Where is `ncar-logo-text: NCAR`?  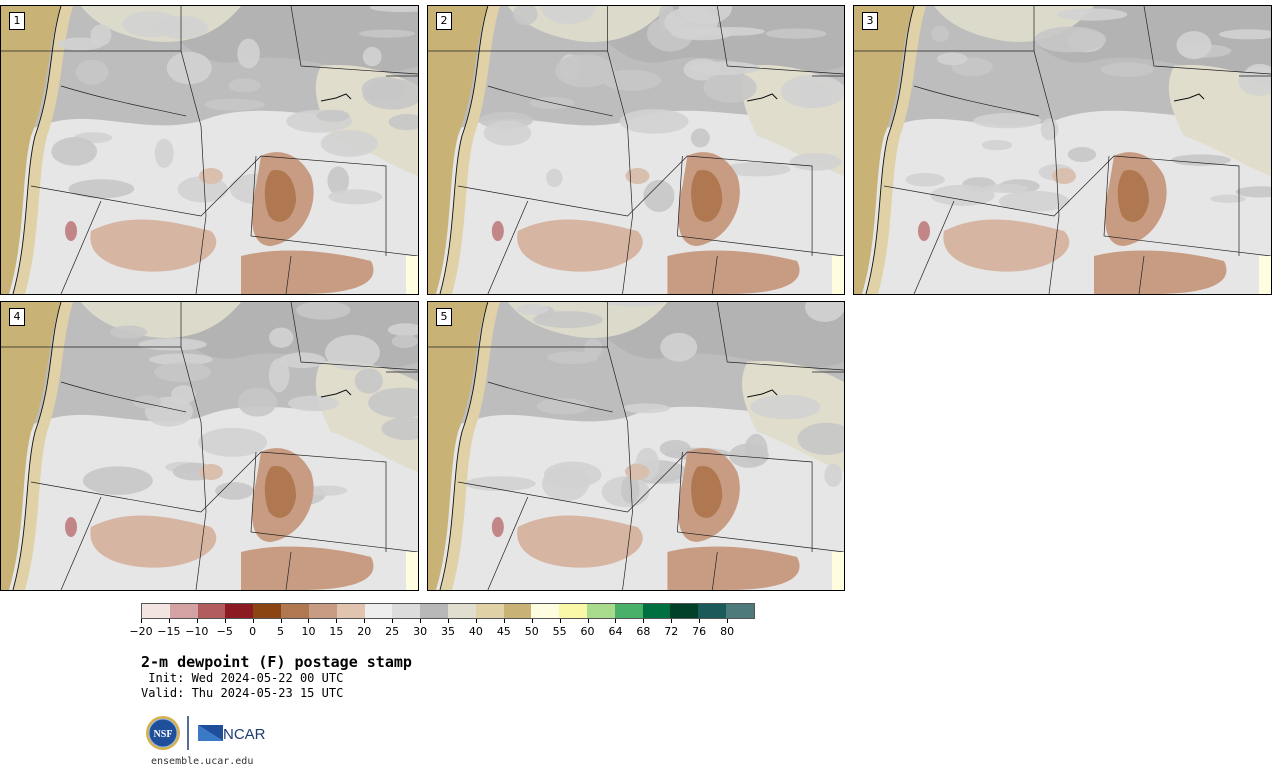 ncar-logo-text: NCAR is located at coordinates (244, 734).